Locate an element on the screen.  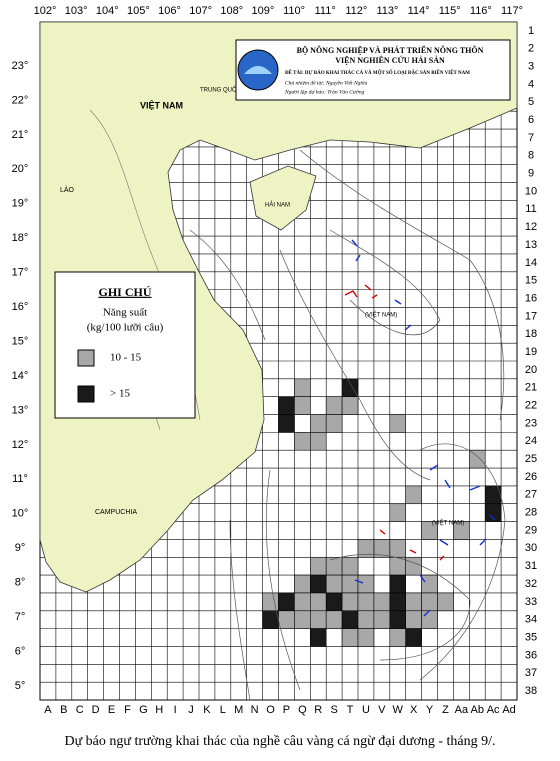
longitude-label: 104° is located at coordinates (107, 11).